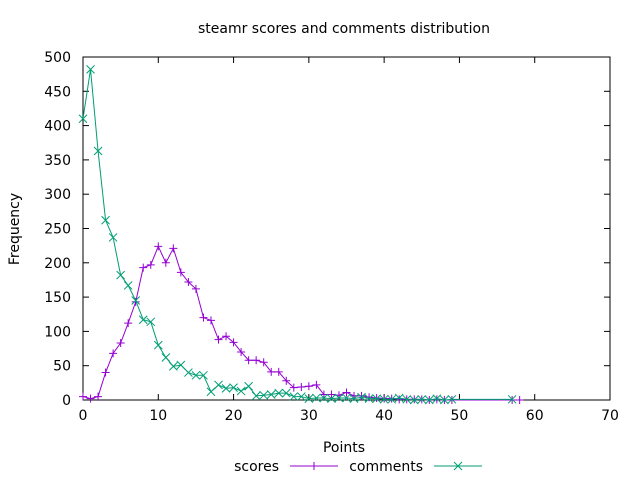 The height and width of the screenshot is (480, 640). What do you see at coordinates (57, 332) in the screenshot?
I see `y-tick-label: 100` at bounding box center [57, 332].